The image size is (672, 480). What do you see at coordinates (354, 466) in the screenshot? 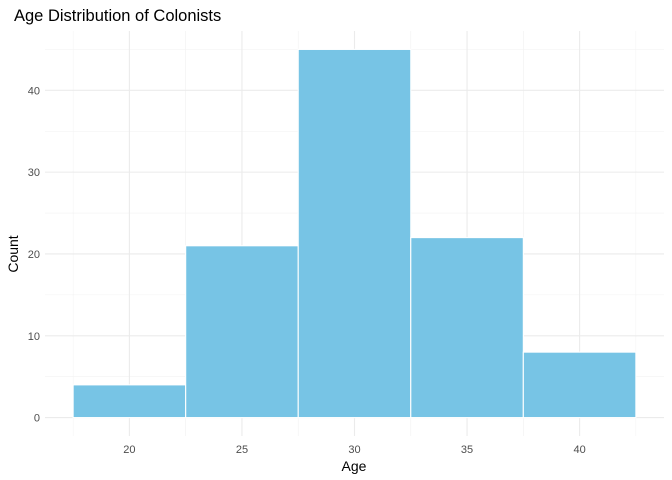
I see `x-axis-title: Age` at bounding box center [354, 466].